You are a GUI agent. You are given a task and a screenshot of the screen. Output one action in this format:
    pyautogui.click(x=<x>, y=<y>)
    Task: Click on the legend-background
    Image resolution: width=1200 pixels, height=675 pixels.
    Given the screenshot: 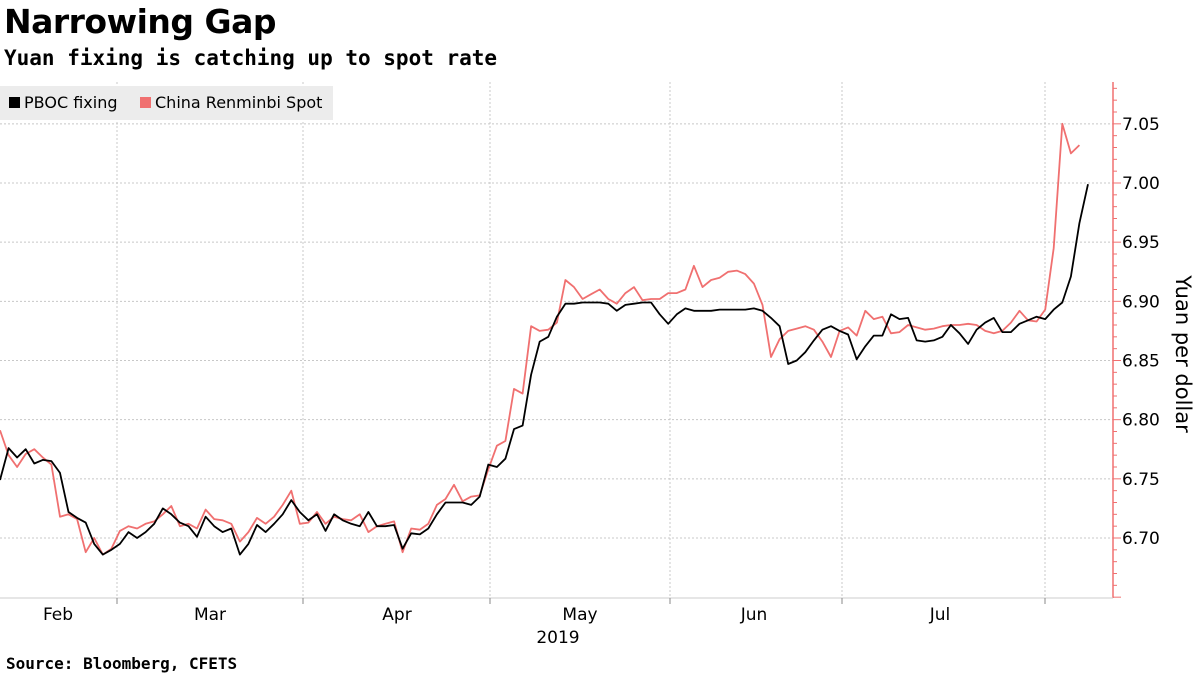 What is the action you would take?
    pyautogui.click(x=166, y=103)
    